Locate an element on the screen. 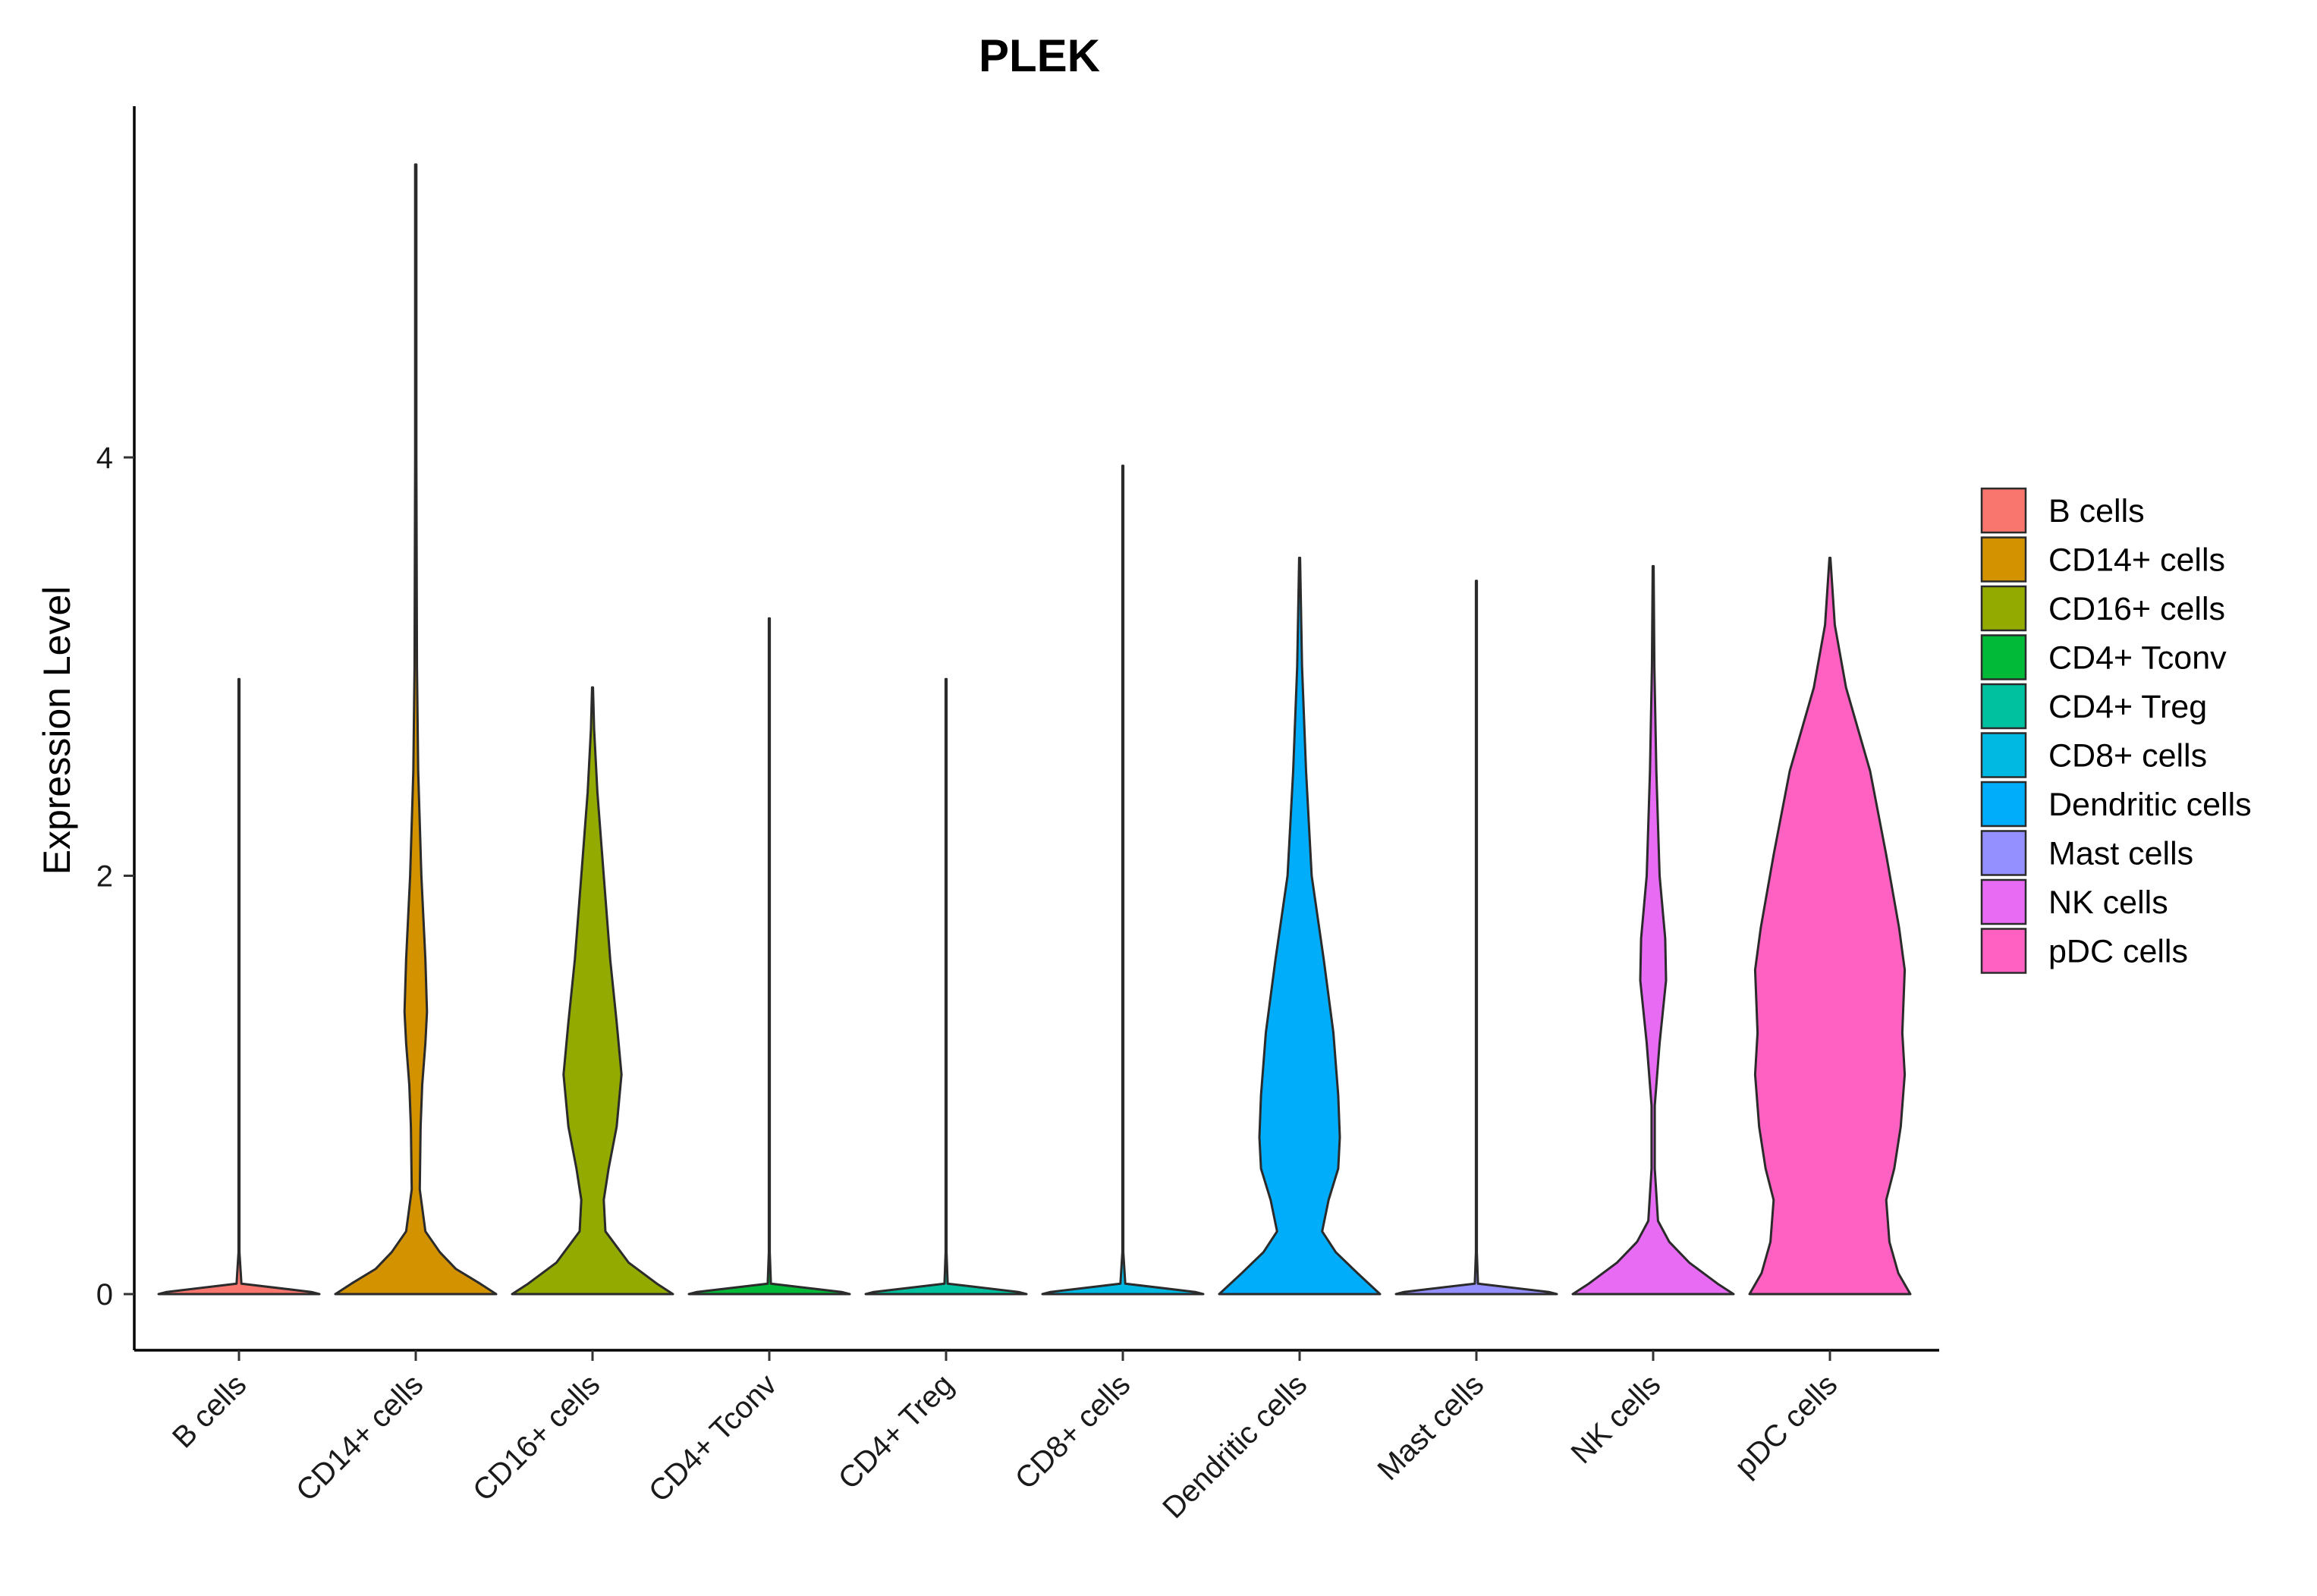  legend-label: CD4+ Tconv is located at coordinates (2137, 658).